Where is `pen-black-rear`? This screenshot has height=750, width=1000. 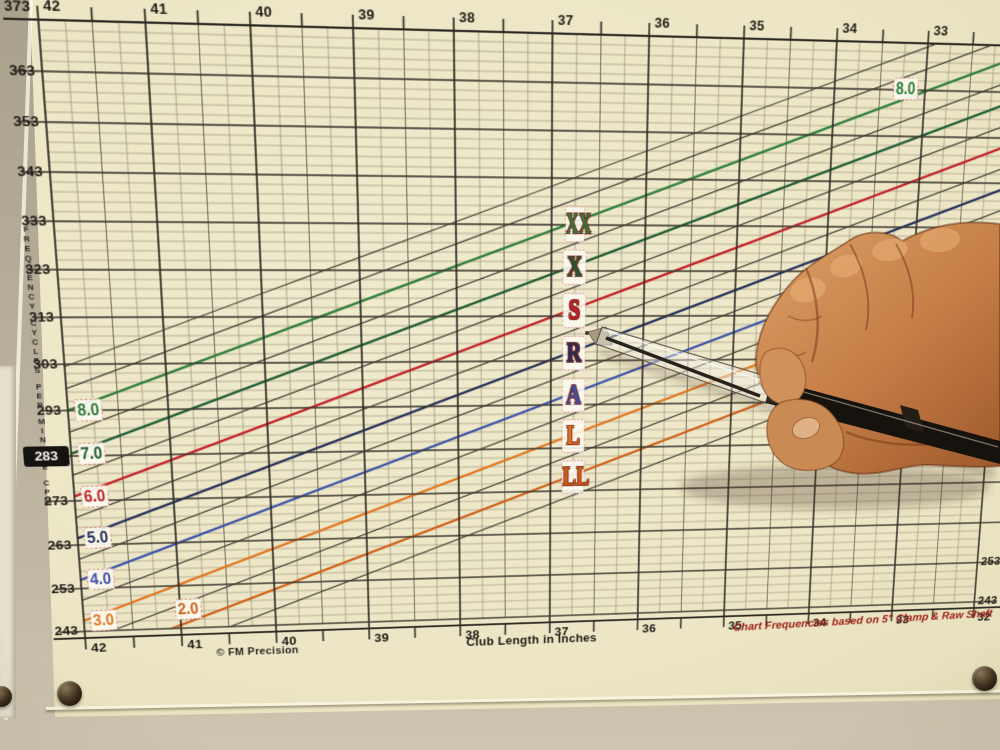 pen-black-rear is located at coordinates (883, 421).